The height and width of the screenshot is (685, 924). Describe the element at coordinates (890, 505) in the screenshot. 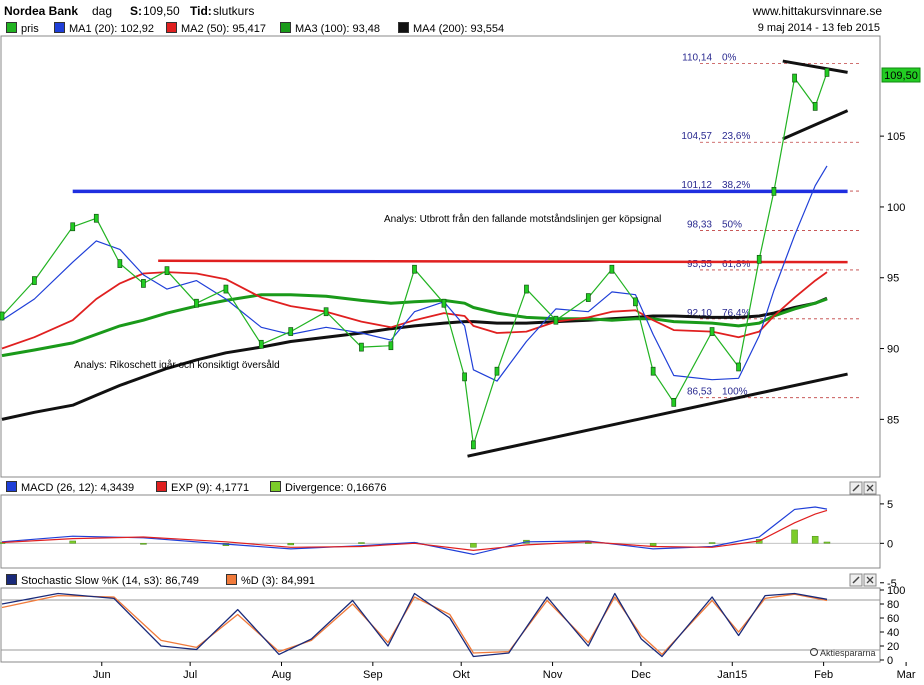

I see `macd-y-tick-label: 5` at that location.